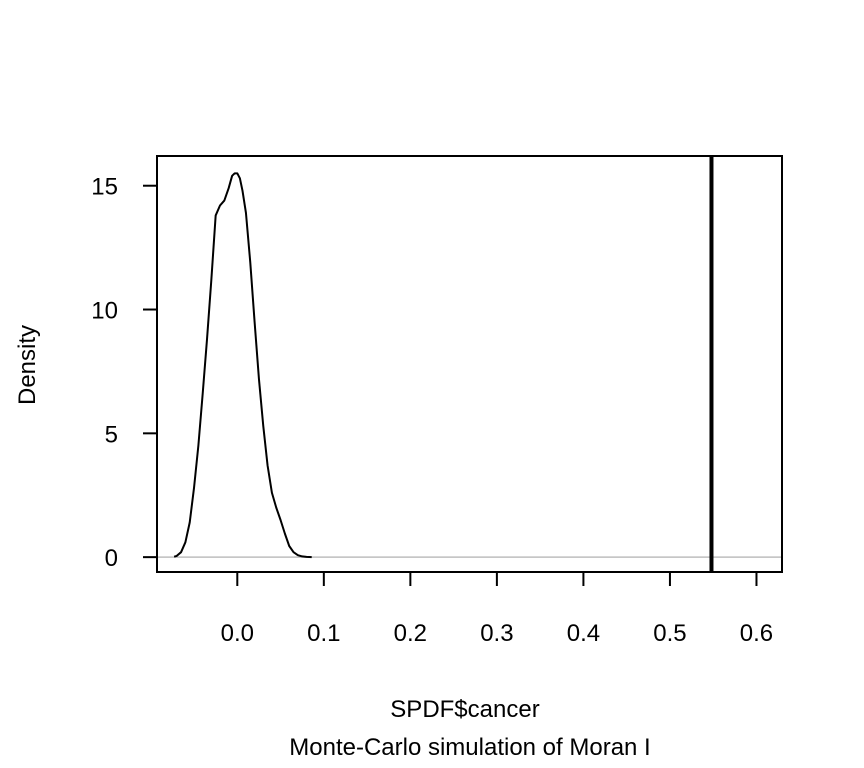 Image resolution: width=864 pixels, height=768 pixels. I want to click on x-tick-label: 0.3, so click(496, 633).